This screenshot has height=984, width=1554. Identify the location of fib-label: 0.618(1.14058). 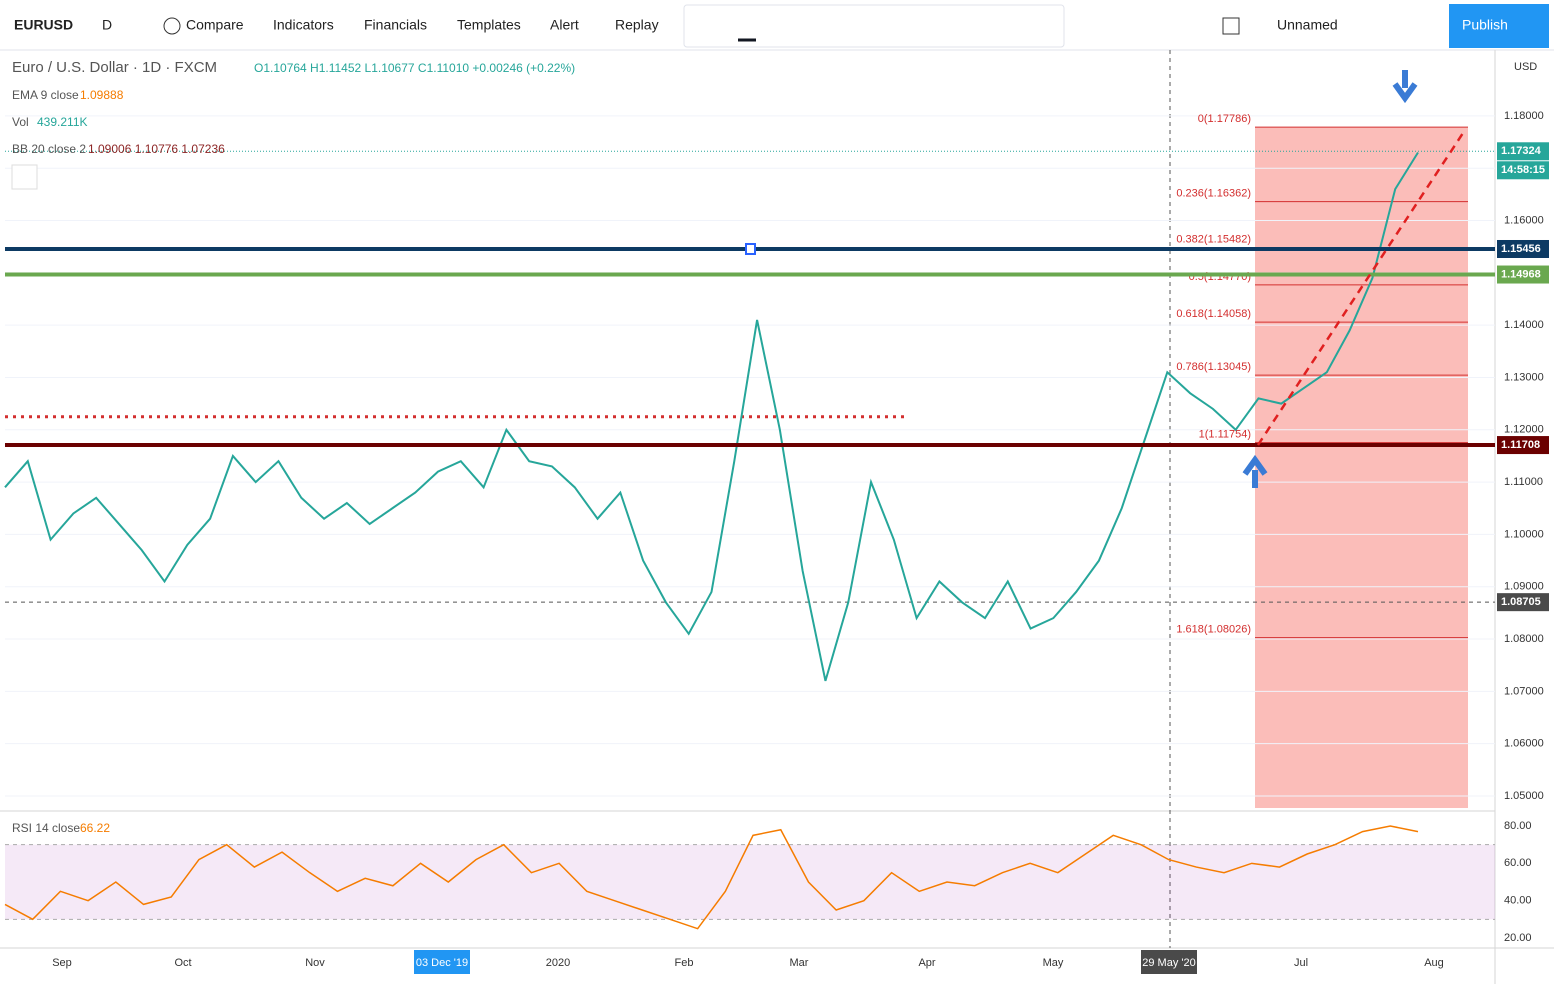
(1213, 314).